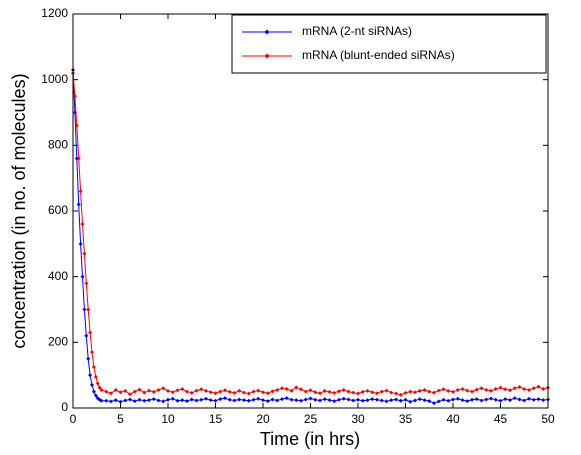 The width and height of the screenshot is (581, 455). Describe the element at coordinates (168, 419) in the screenshot. I see `x-tick-label: 10` at that location.